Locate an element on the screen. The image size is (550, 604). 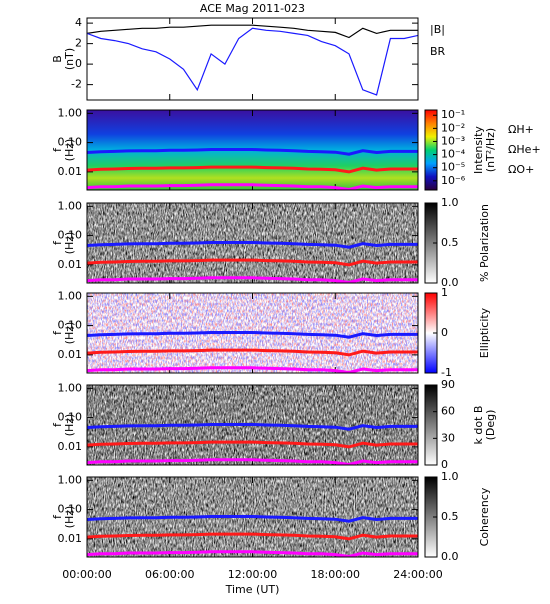
y-axis-label: (nT) is located at coordinates (69, 59).